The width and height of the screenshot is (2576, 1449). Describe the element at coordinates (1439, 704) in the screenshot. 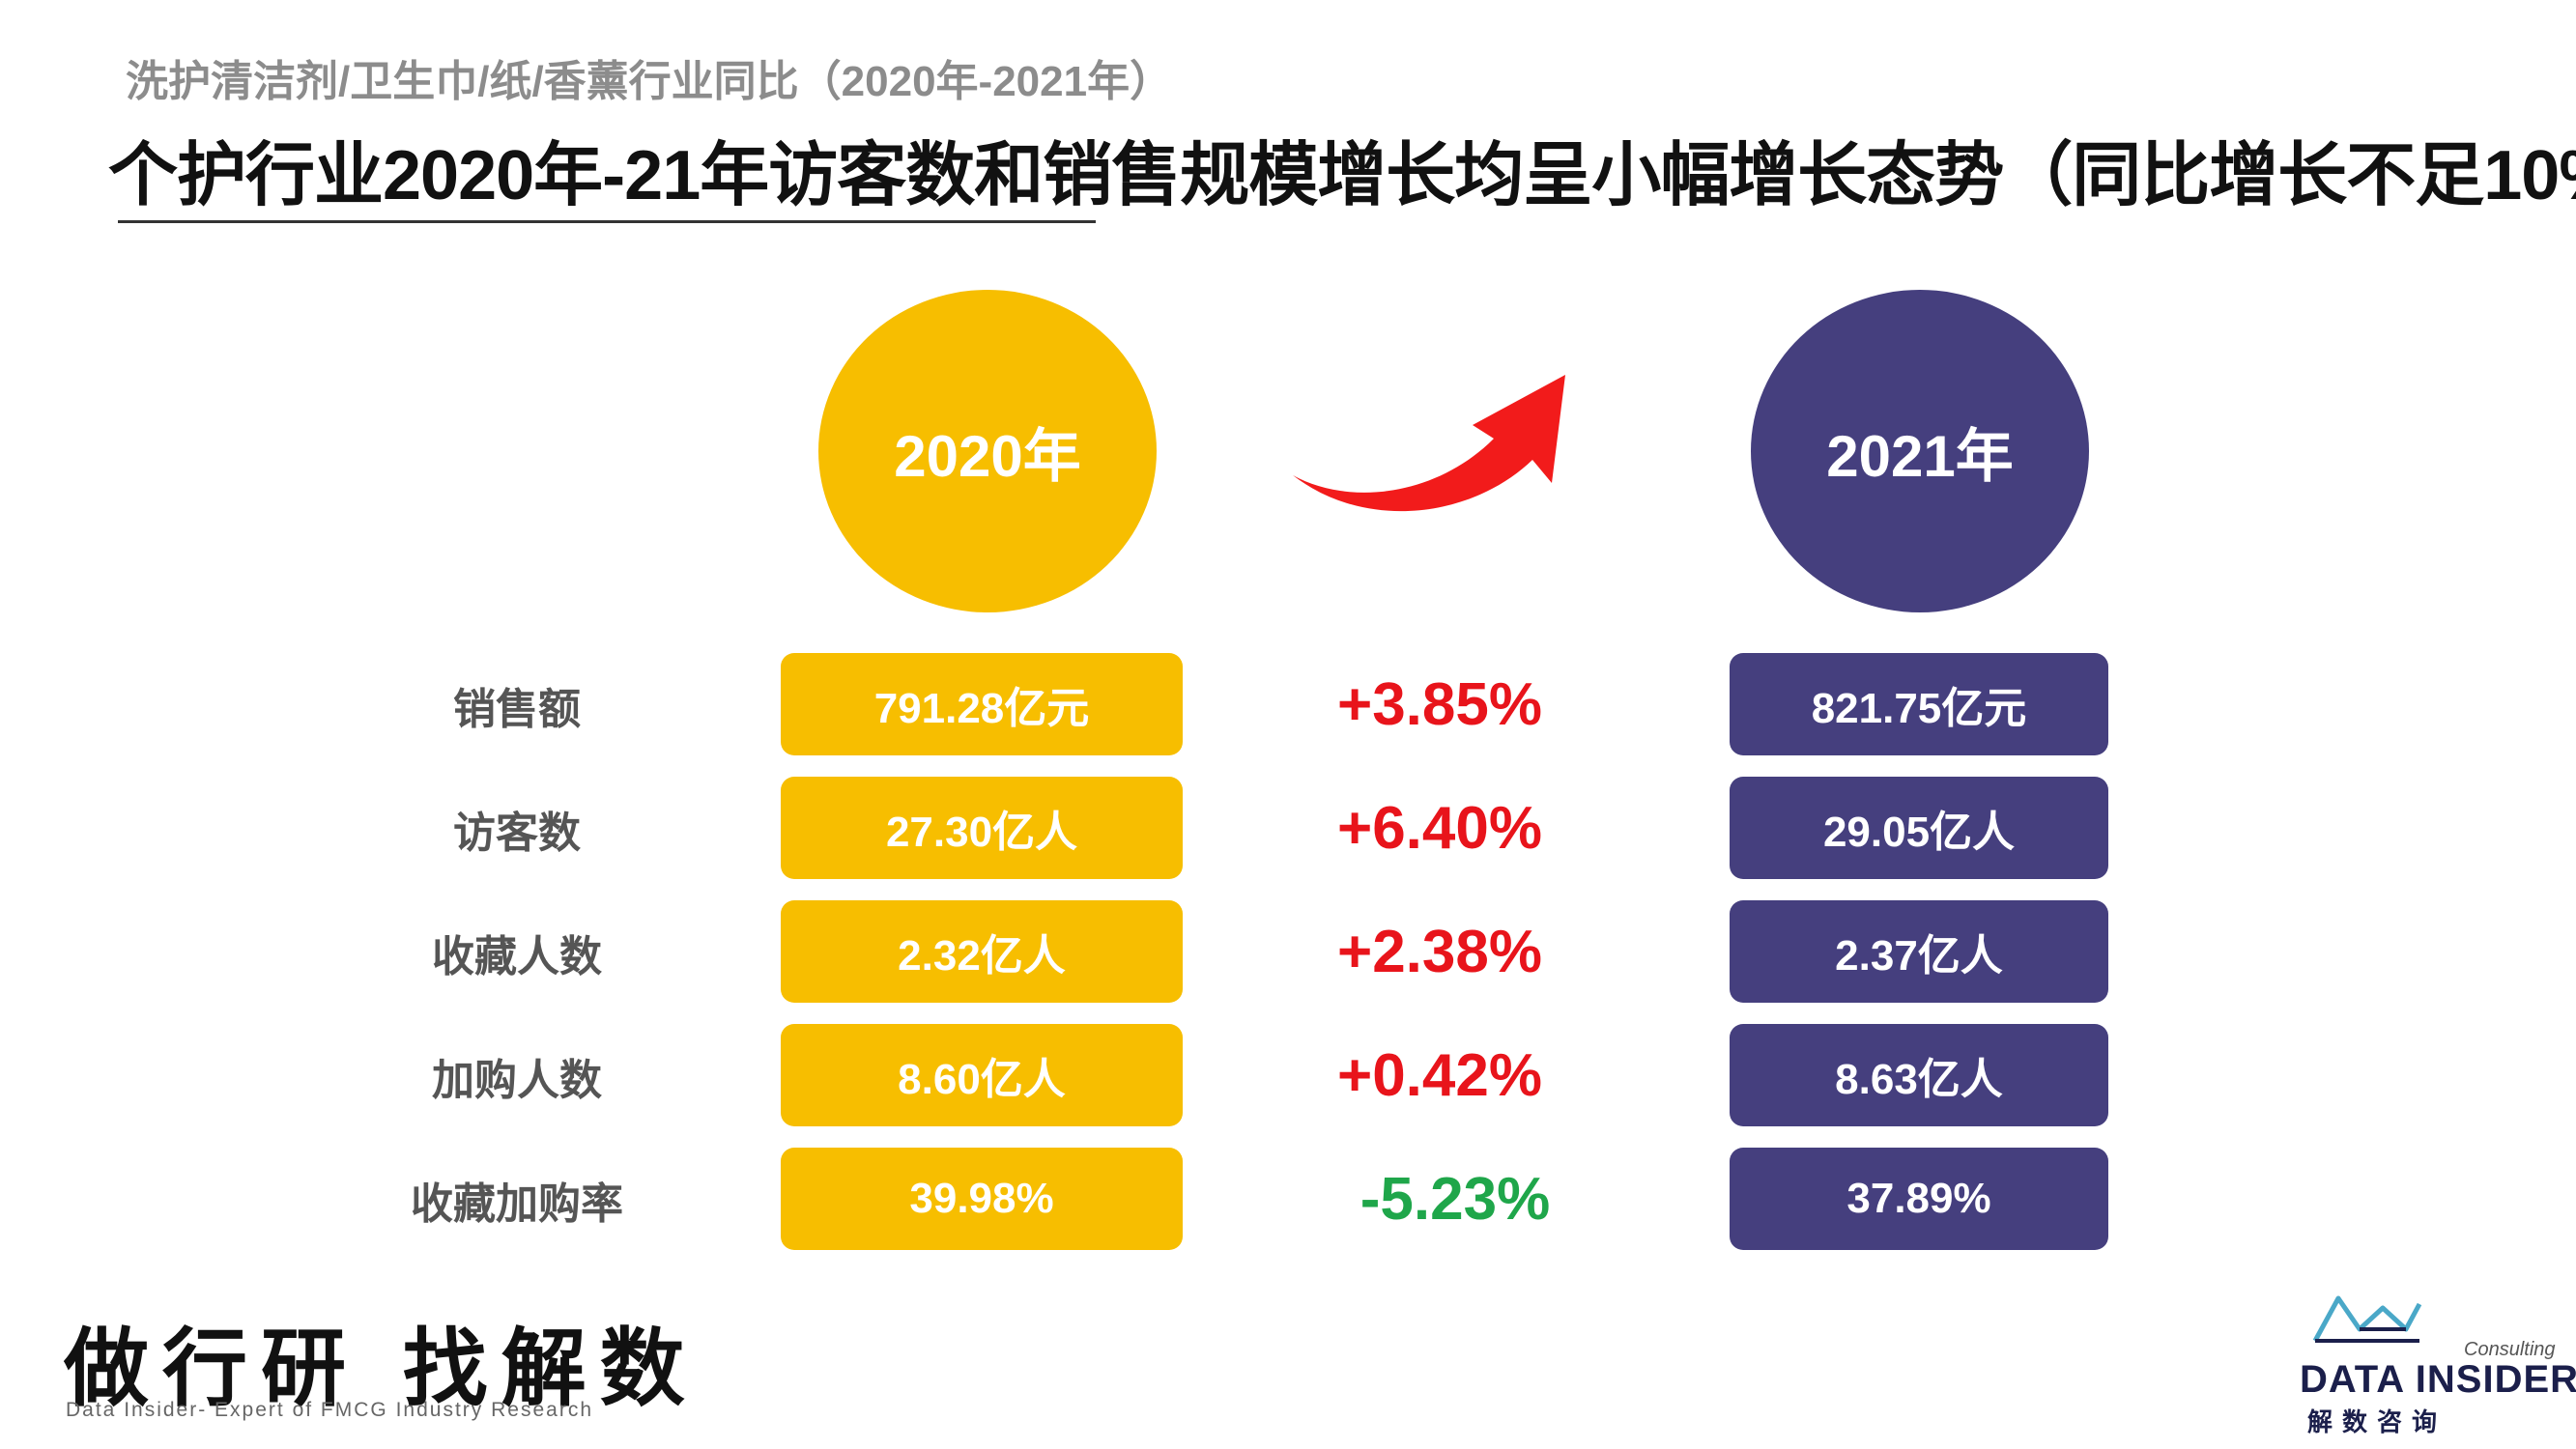

I see `change-sales: +3.85%` at that location.